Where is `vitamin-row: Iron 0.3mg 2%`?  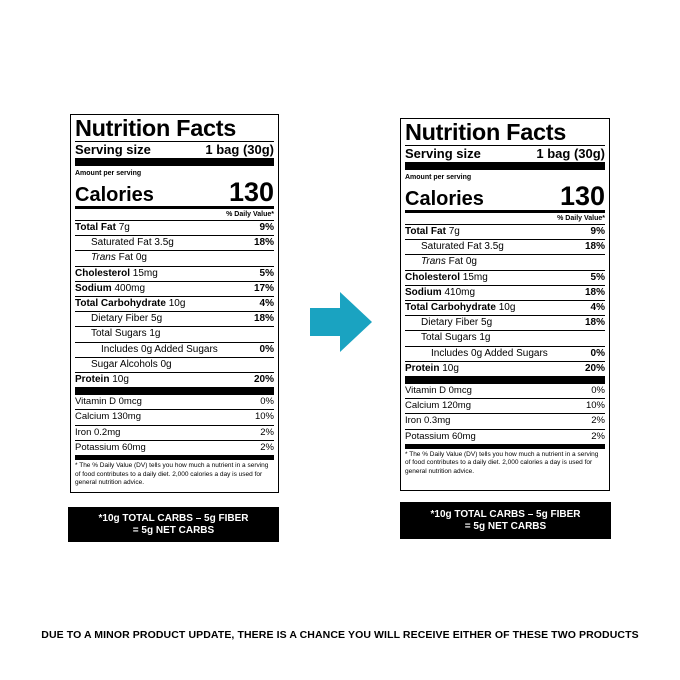 vitamin-row: Iron 0.3mg 2% is located at coordinates (505, 420).